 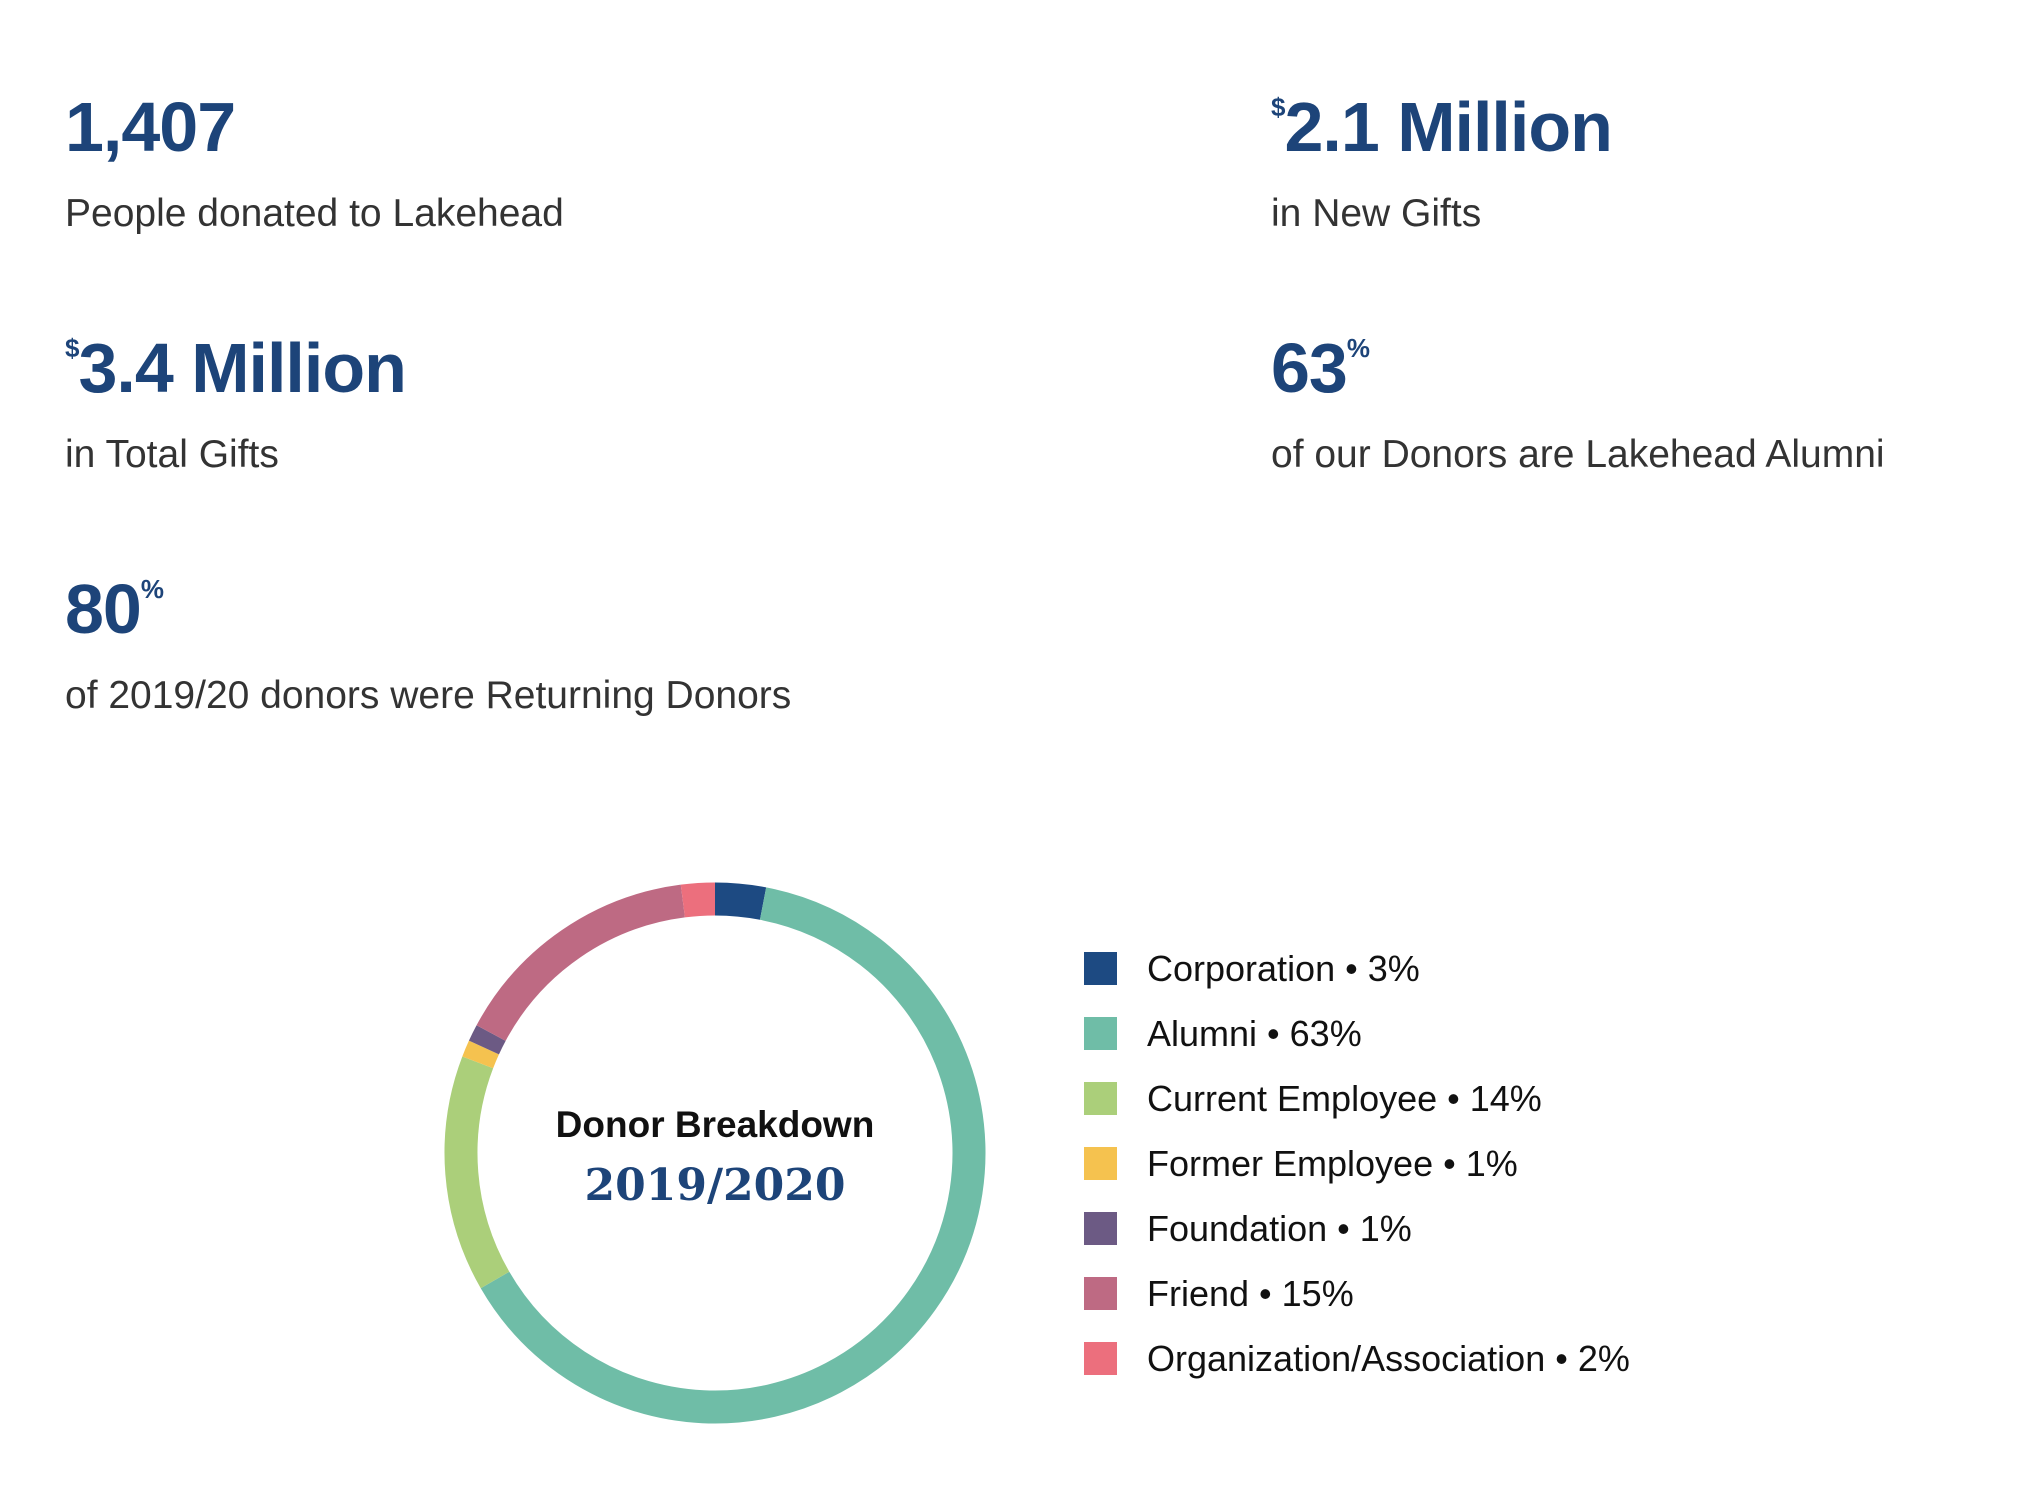 I want to click on stat-caption: of our Donors are Lakehead Alumni, so click(x=1578, y=454).